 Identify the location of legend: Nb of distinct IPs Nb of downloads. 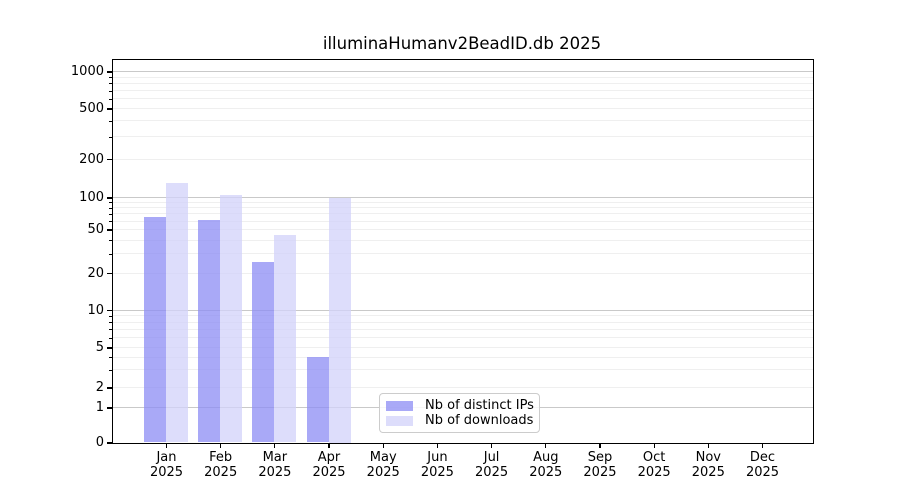
(459, 413).